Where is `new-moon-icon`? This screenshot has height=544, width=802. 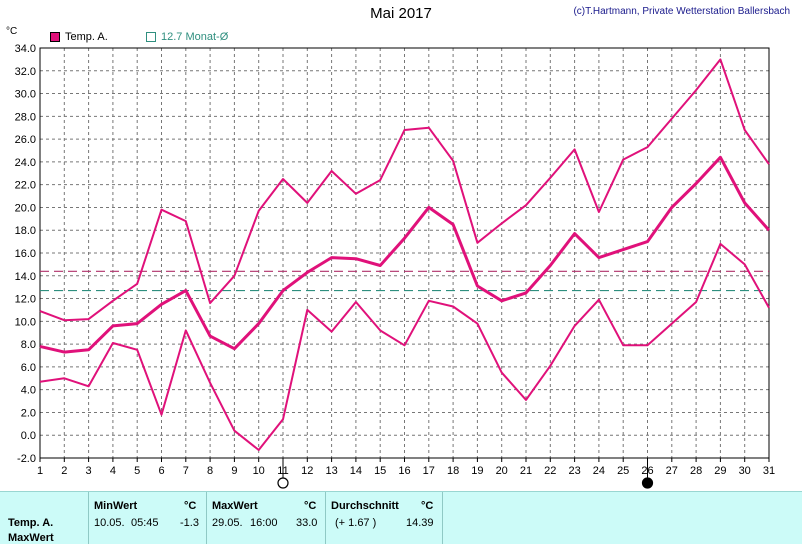 new-moon-icon is located at coordinates (647, 483).